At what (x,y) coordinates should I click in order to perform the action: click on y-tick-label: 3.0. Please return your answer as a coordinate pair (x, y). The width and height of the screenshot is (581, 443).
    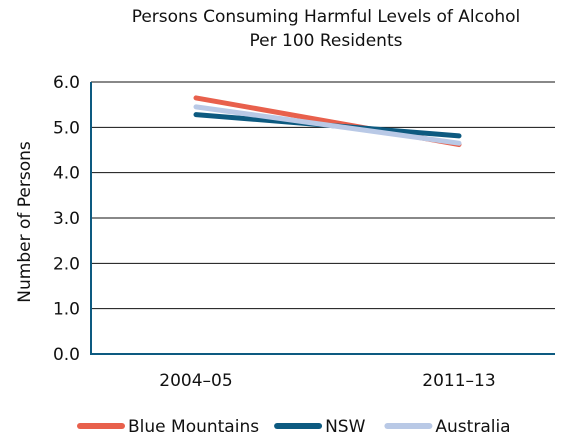
    Looking at the image, I should click on (66, 219).